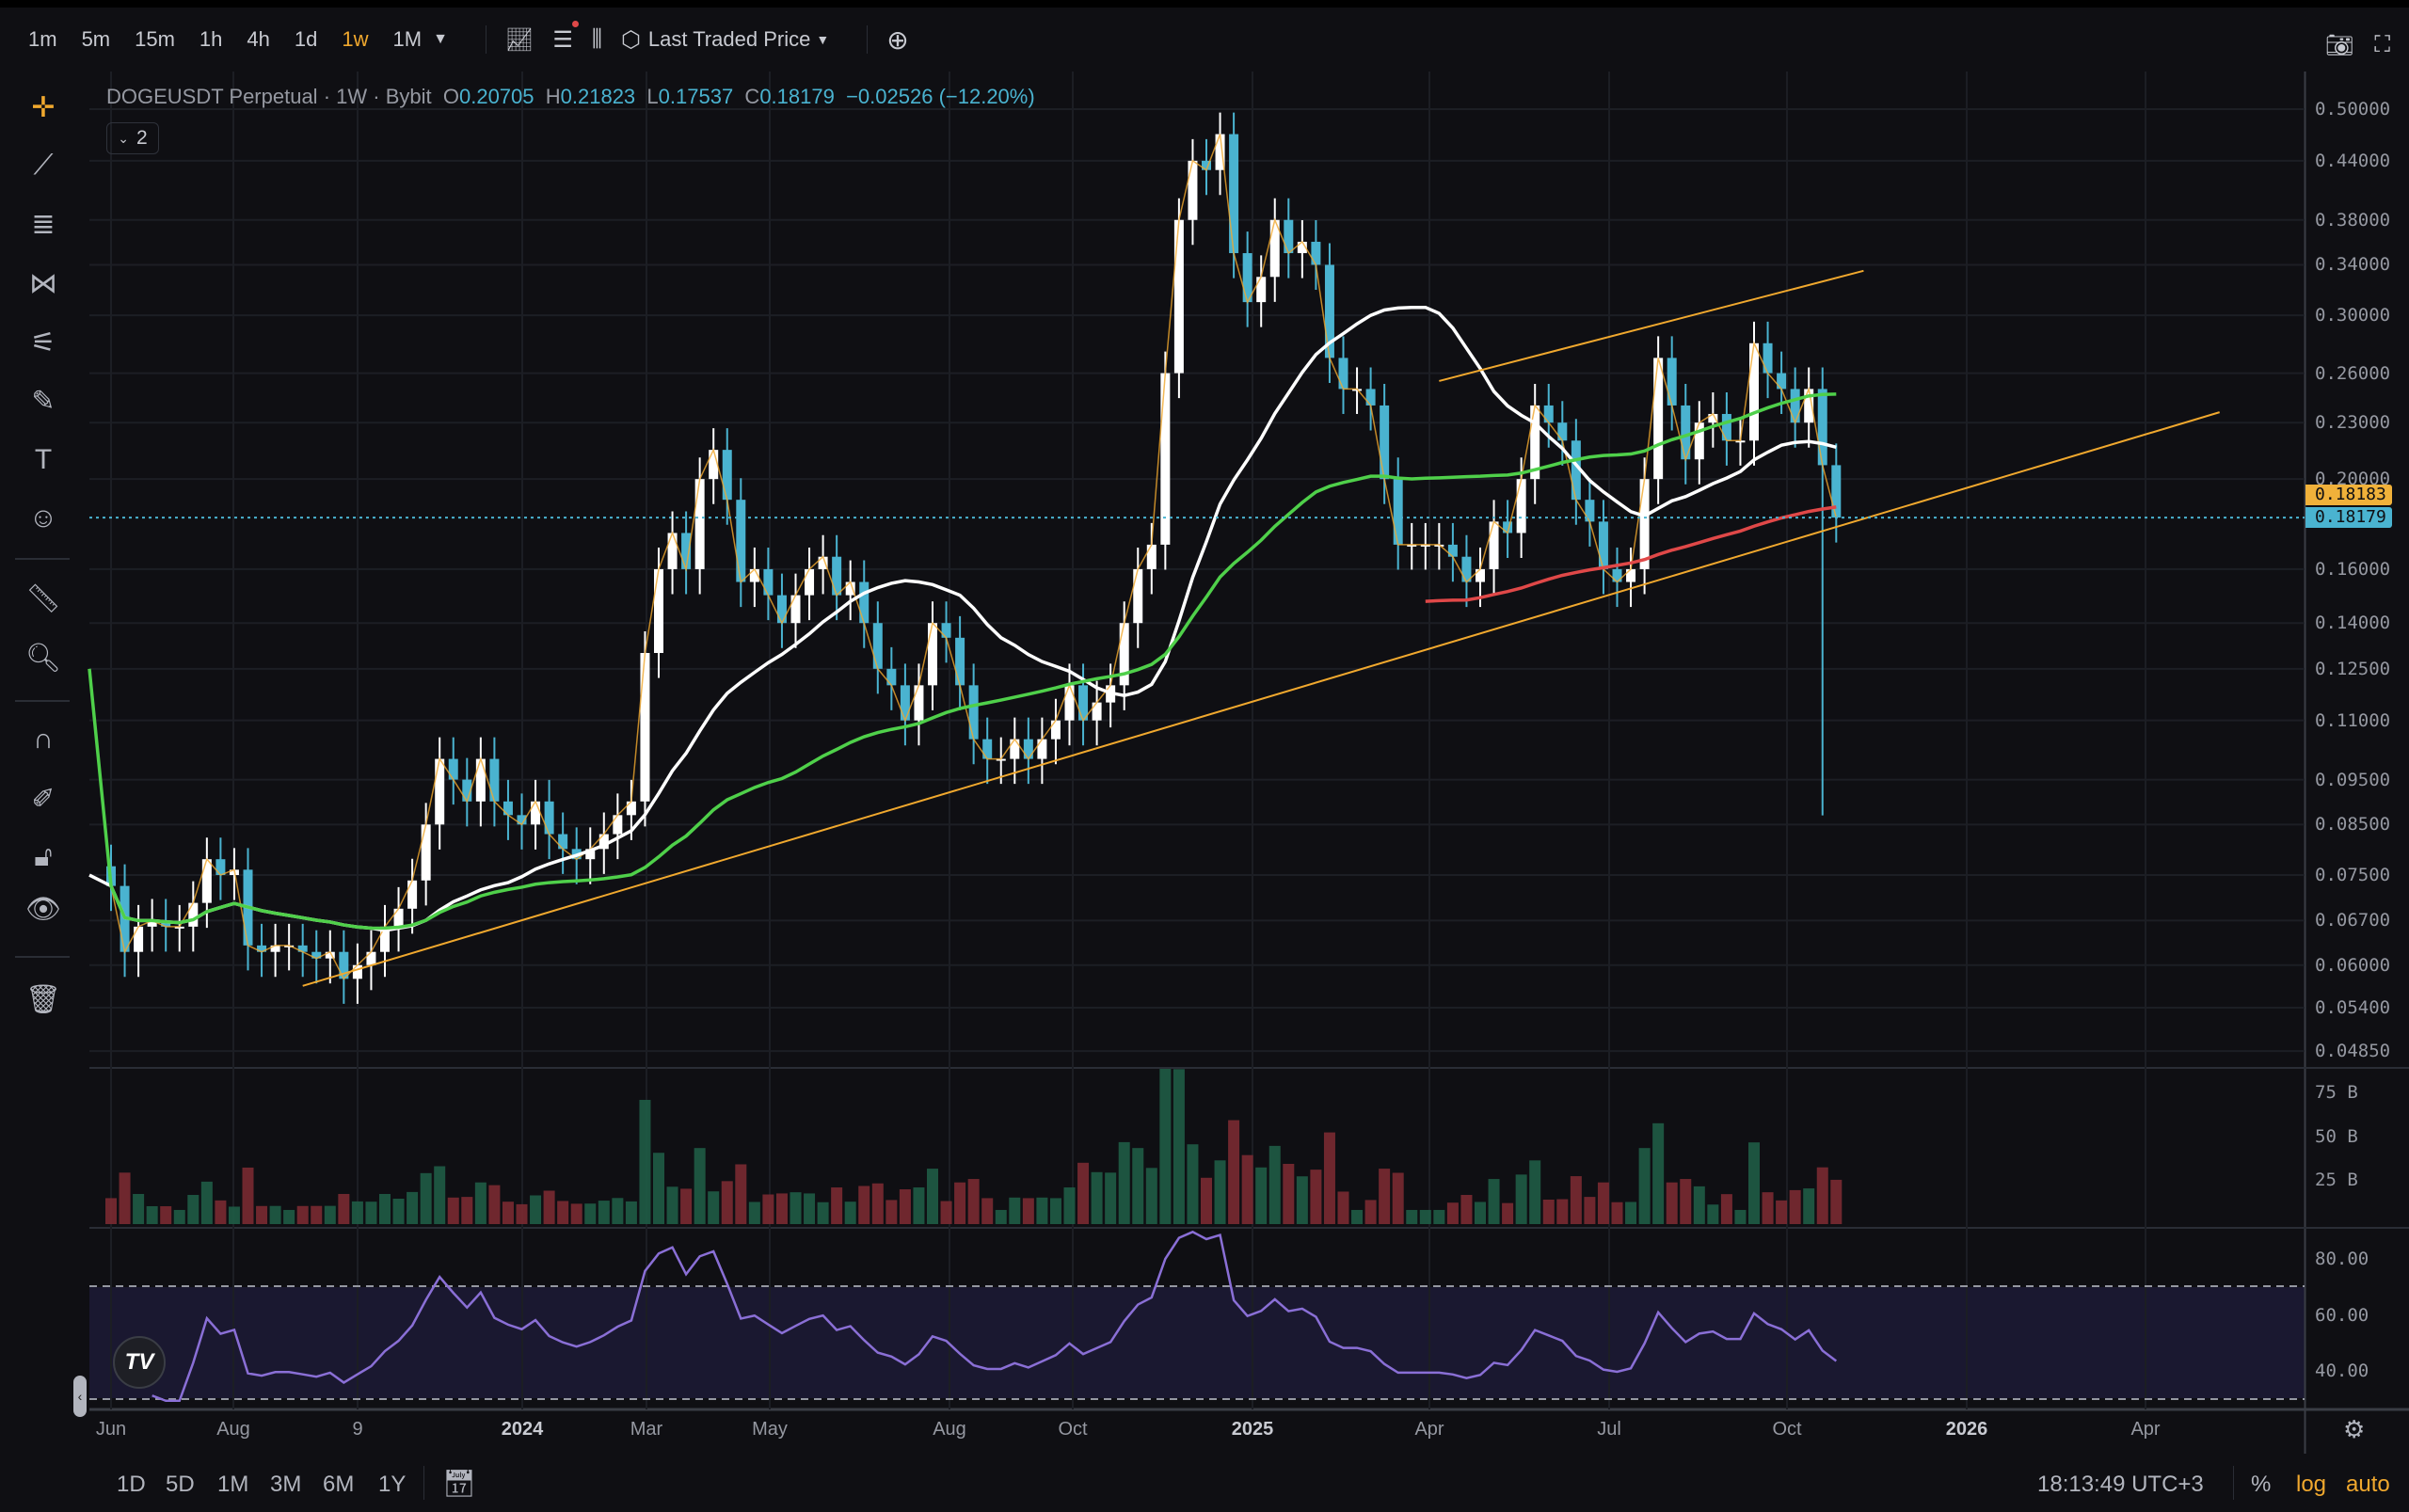  I want to click on timeframe-1M: 1M, so click(408, 39).